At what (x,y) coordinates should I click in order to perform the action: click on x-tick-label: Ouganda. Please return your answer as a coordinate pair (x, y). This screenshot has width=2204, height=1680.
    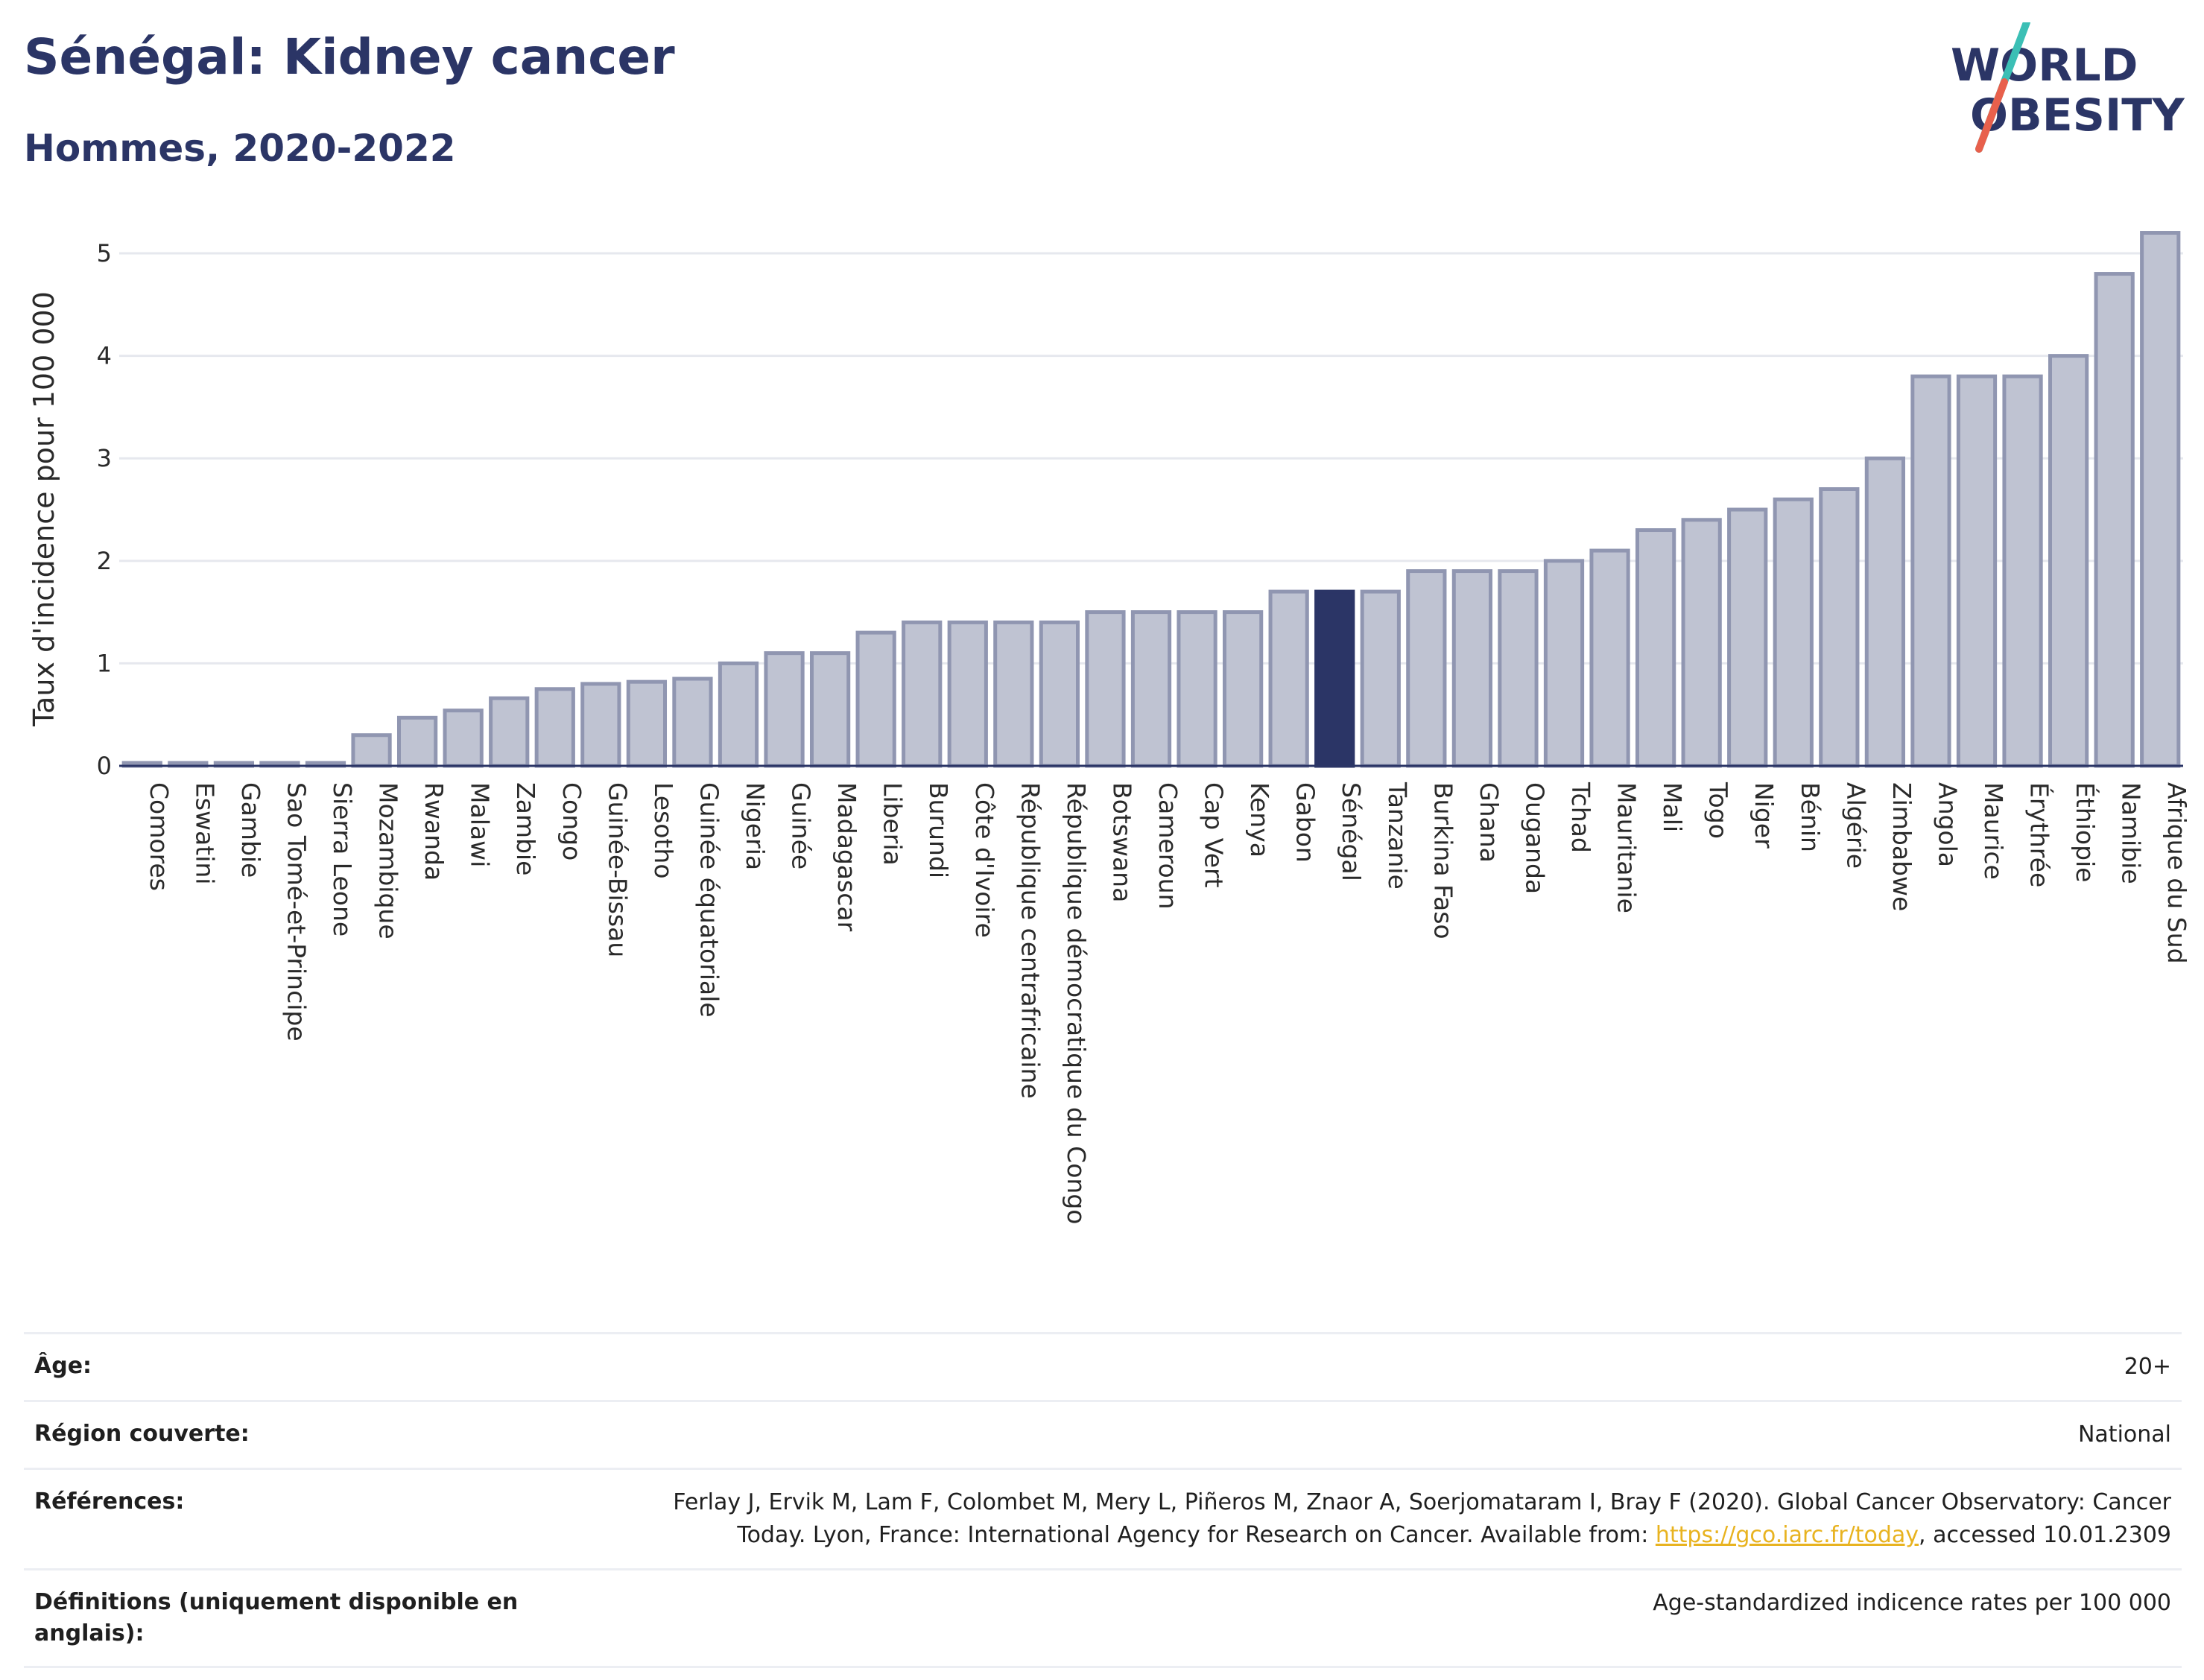
    Looking at the image, I should click on (1535, 838).